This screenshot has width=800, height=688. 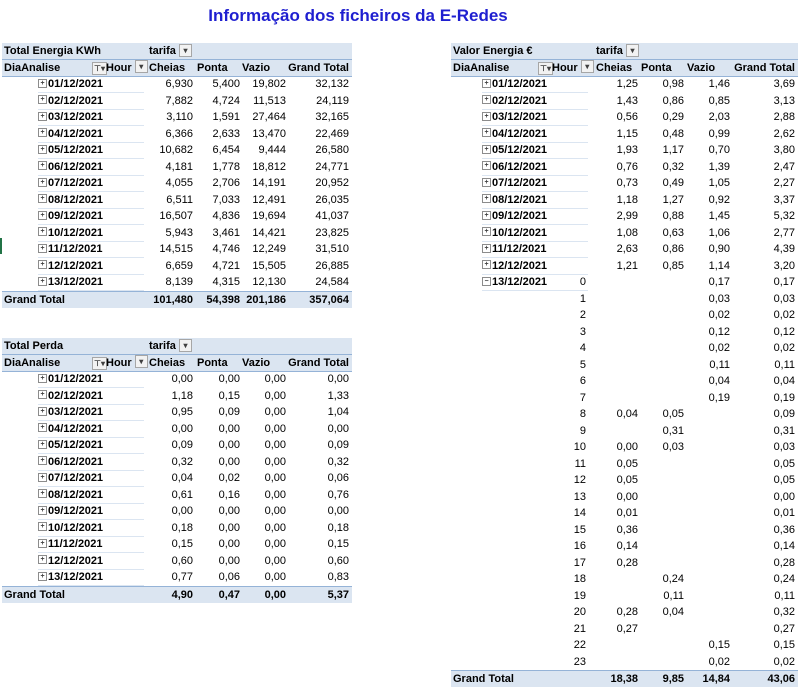 What do you see at coordinates (486, 281) in the screenshot?
I see `collapse-icon: −` at bounding box center [486, 281].